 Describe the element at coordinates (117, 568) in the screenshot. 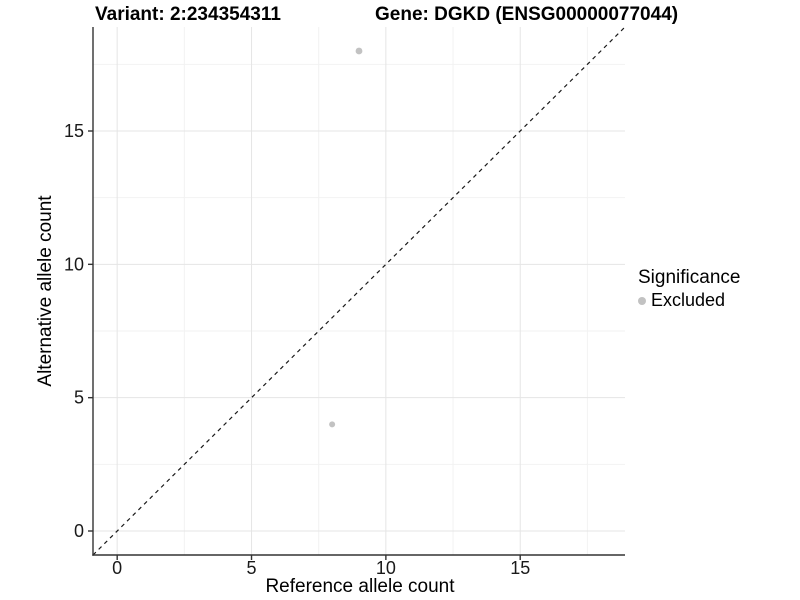

I see `x-tick-label: 0` at that location.